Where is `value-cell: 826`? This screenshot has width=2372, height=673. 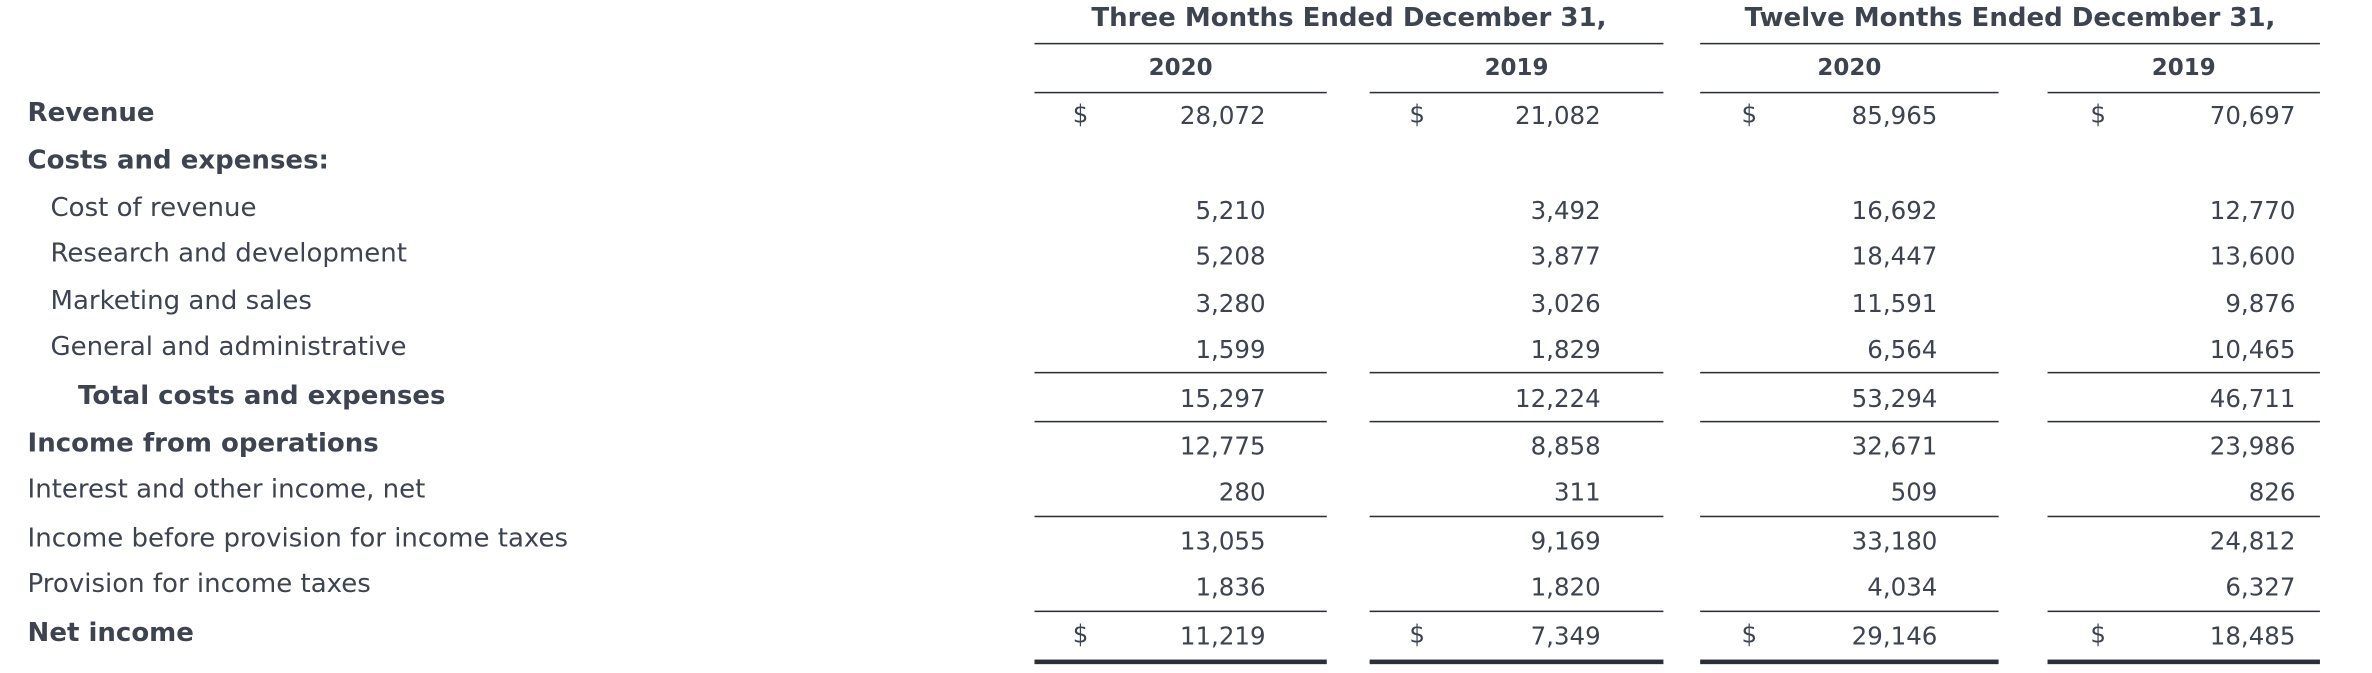
value-cell: 826 is located at coordinates (2272, 492).